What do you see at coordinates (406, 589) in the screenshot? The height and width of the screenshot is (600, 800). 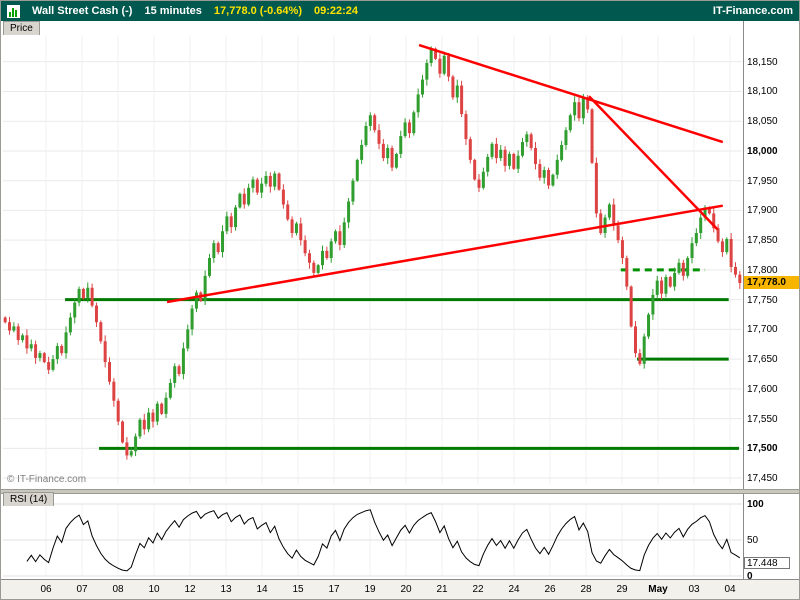 I see `time-axis-label: 20` at bounding box center [406, 589].